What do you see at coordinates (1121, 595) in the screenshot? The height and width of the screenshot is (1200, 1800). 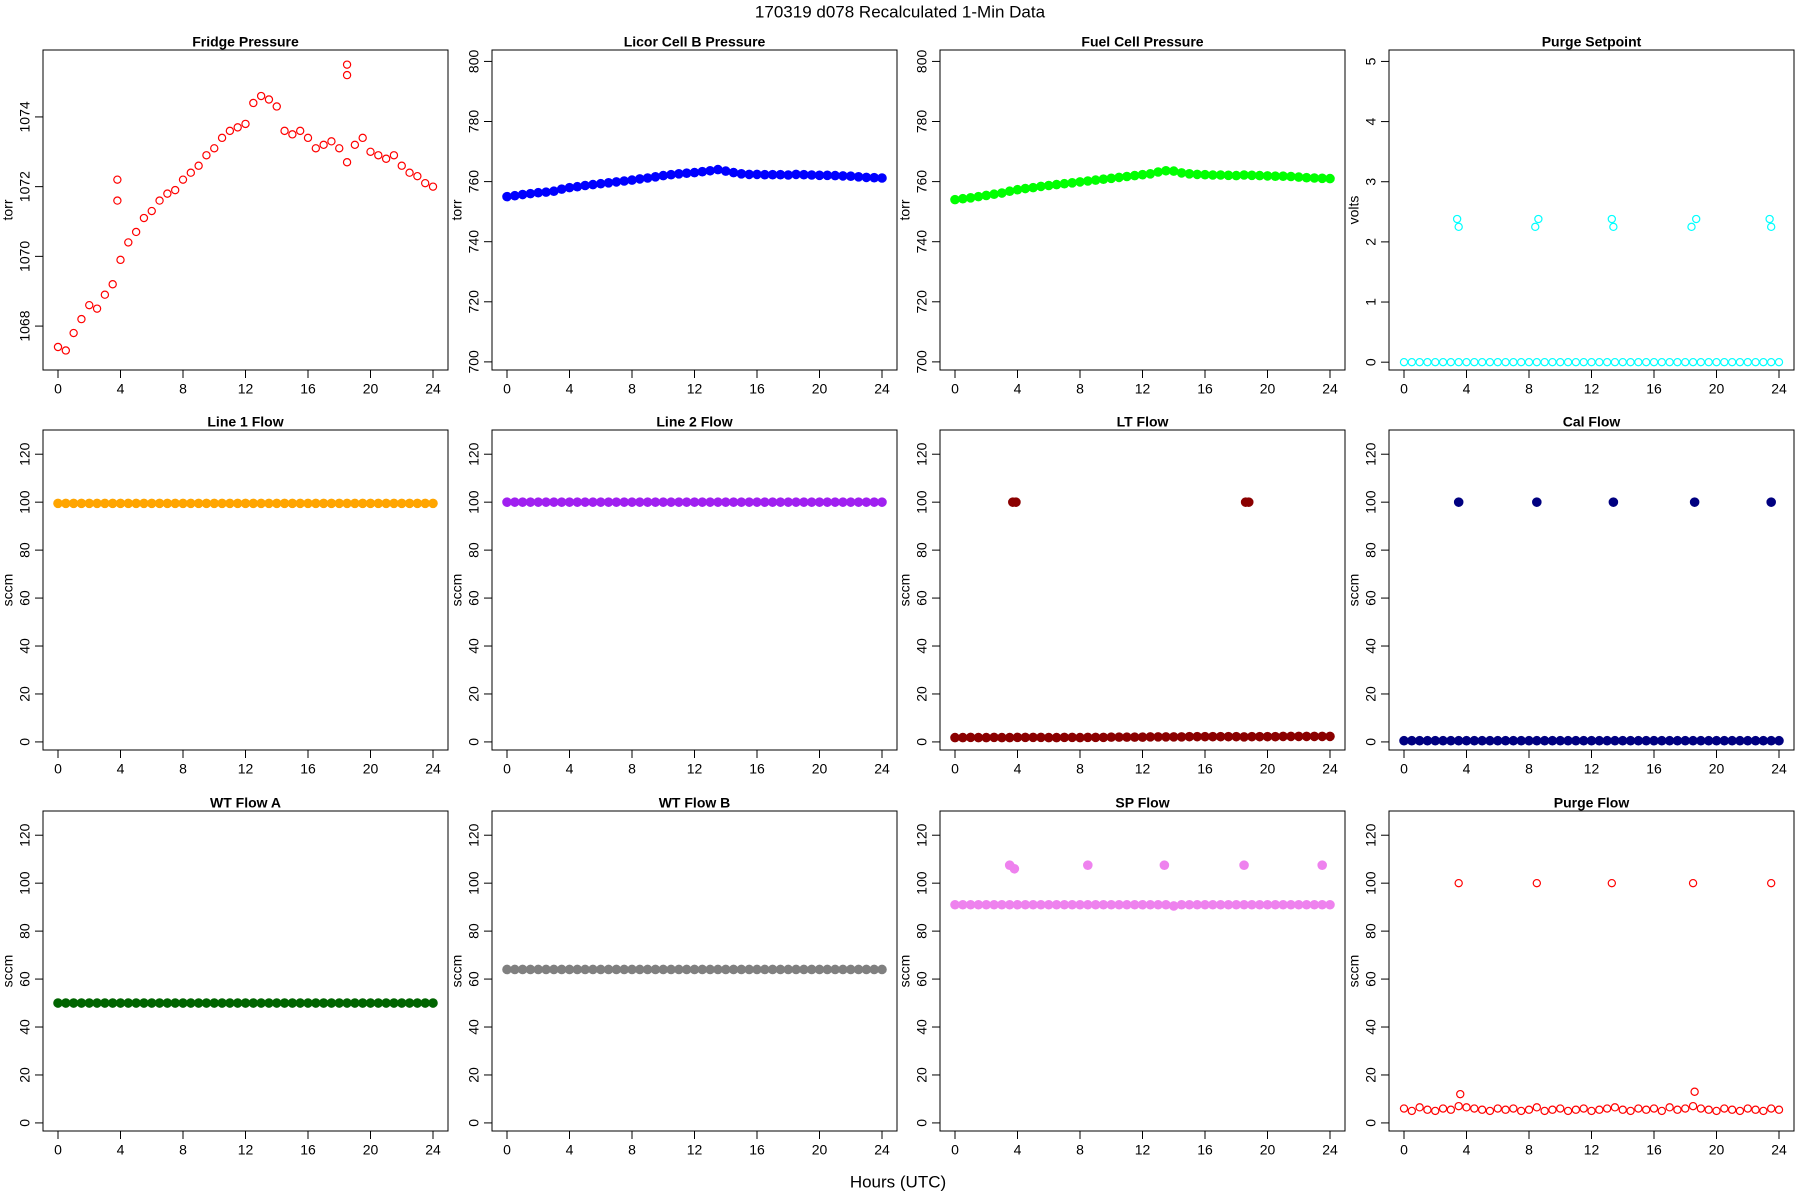 I see `panel: LT Flow sccm 0 4 8 12 16 20 24 0 20 40 60 80 100 120` at bounding box center [1121, 595].